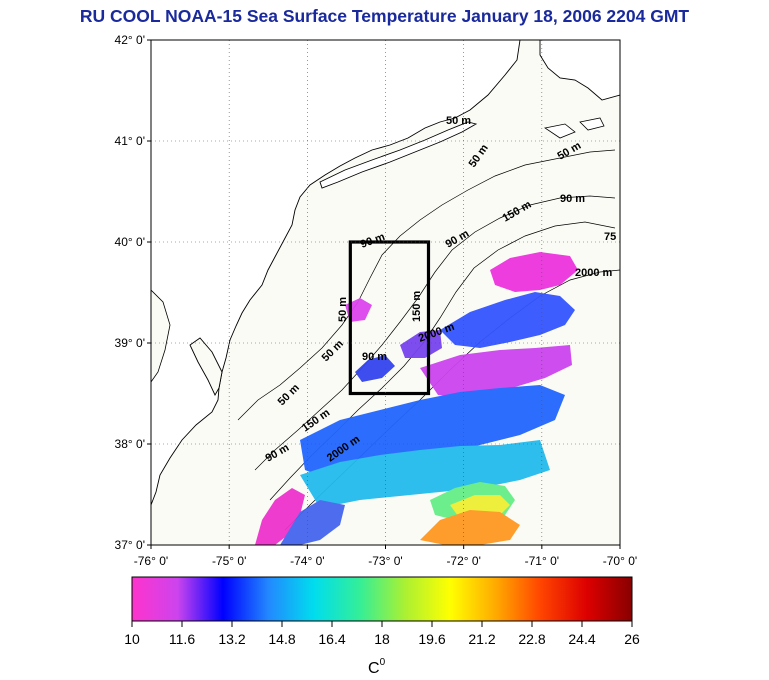  What do you see at coordinates (130, 343) in the screenshot?
I see `lat-tick-label: 39° 0'` at bounding box center [130, 343].